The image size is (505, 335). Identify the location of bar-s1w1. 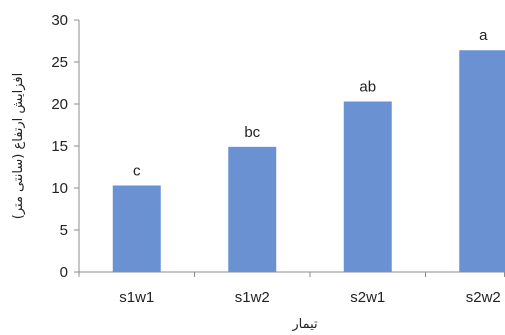
(136, 228).